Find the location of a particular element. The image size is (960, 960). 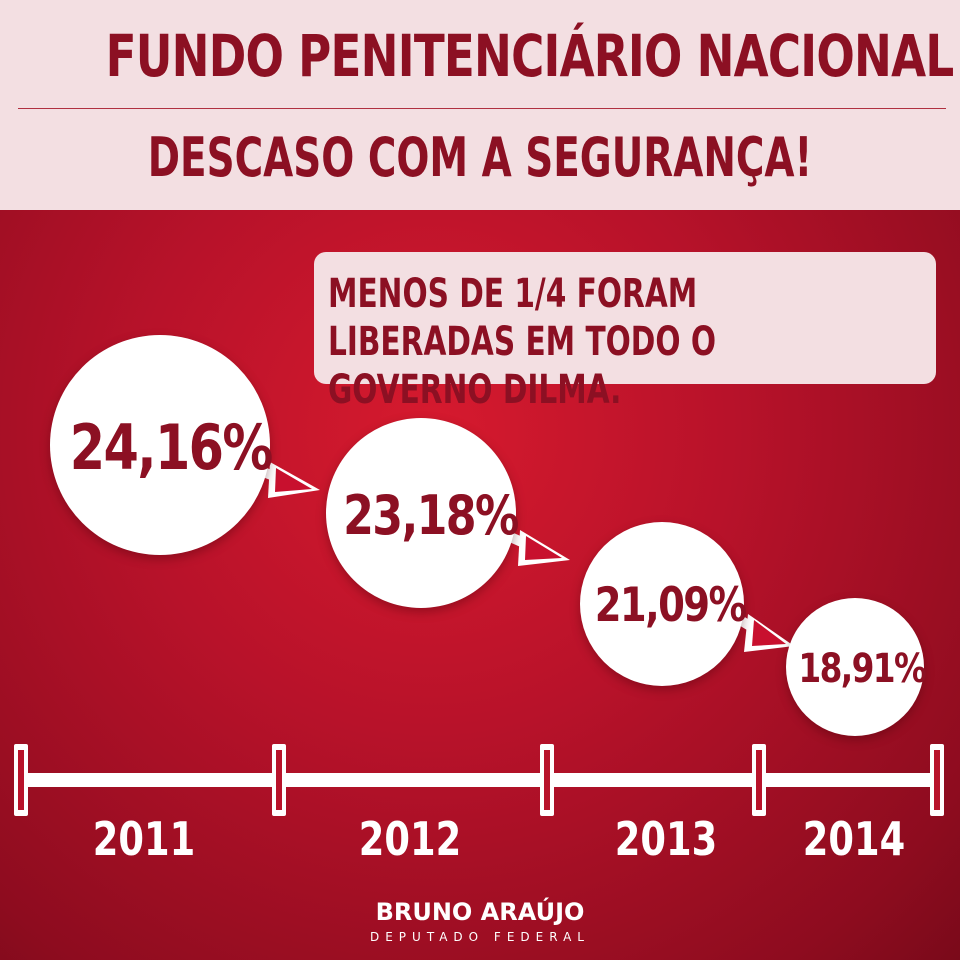

value-label-2011: 24,16% is located at coordinates (171, 447).